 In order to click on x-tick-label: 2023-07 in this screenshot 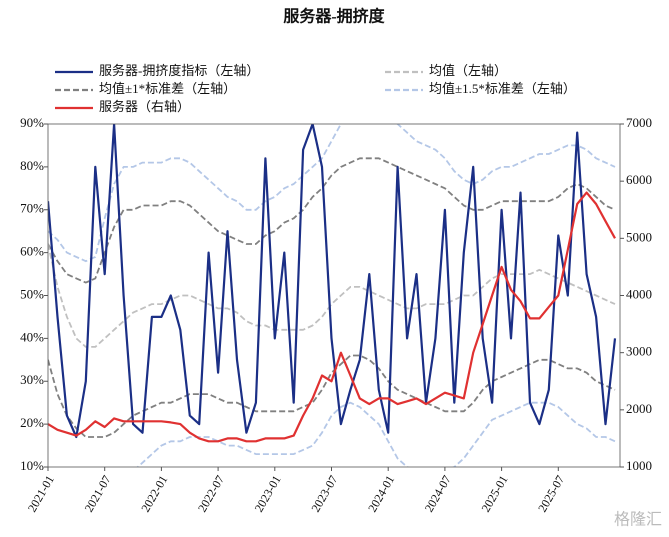, I will do `click(324, 494)`.